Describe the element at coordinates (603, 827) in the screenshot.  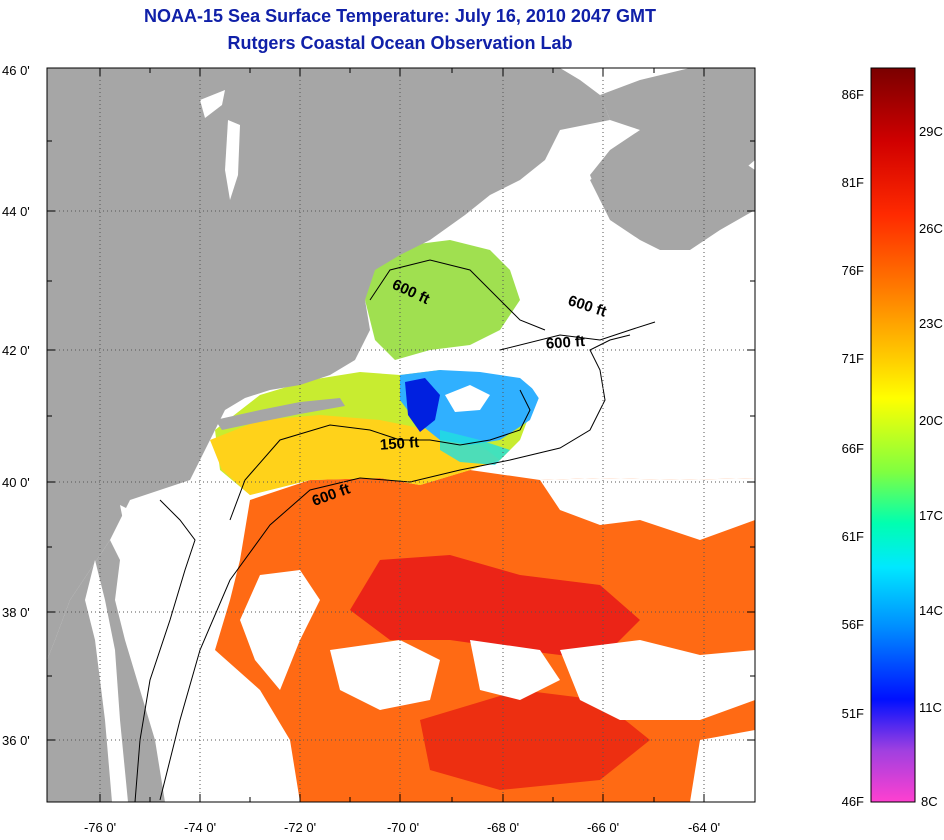
I see `lon-tick-label: -66 0'` at that location.